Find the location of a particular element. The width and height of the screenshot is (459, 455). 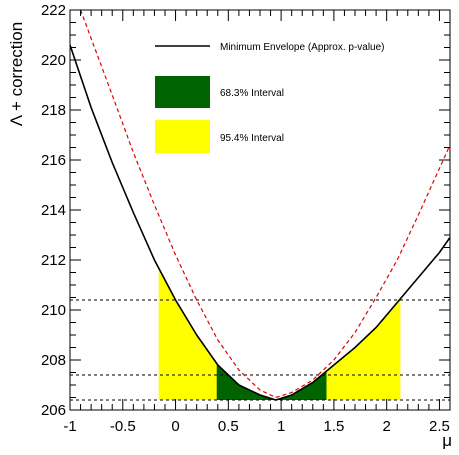

y-tick-label: 206 is located at coordinates (53, 410).